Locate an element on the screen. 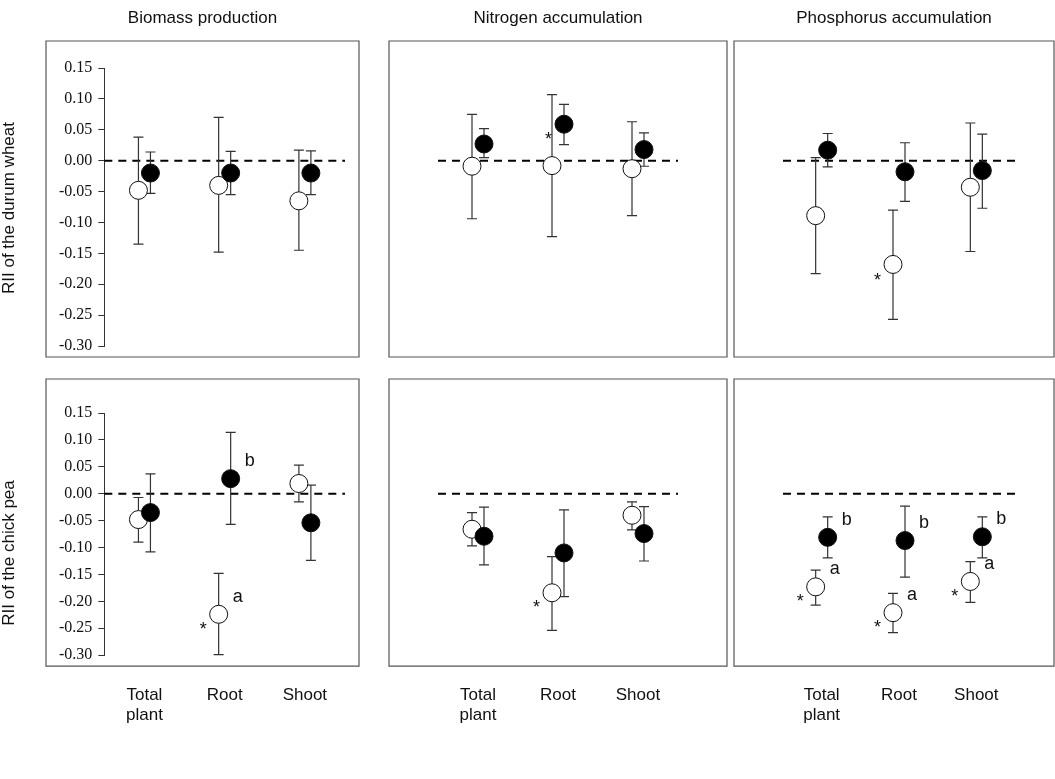 The image size is (1055, 779). chart-title: Nitrogen accumulation is located at coordinates (558, 18).